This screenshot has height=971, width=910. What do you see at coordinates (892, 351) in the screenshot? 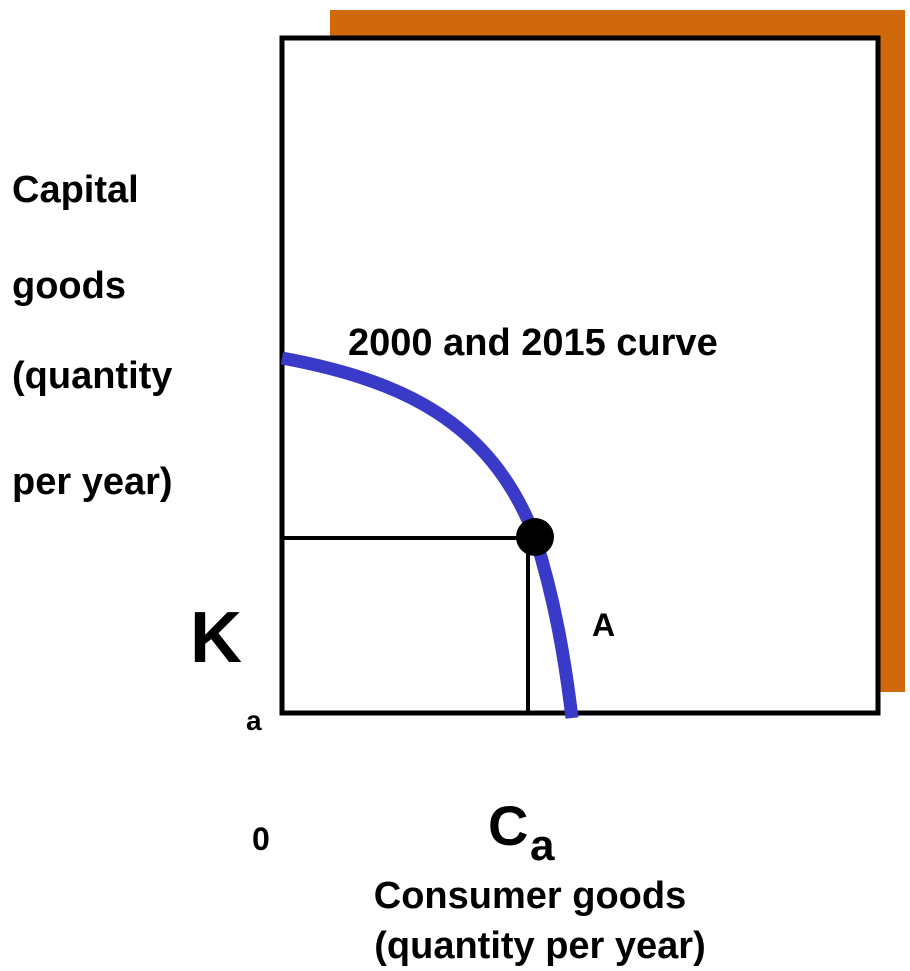
I see `orange-side-bar` at bounding box center [892, 351].